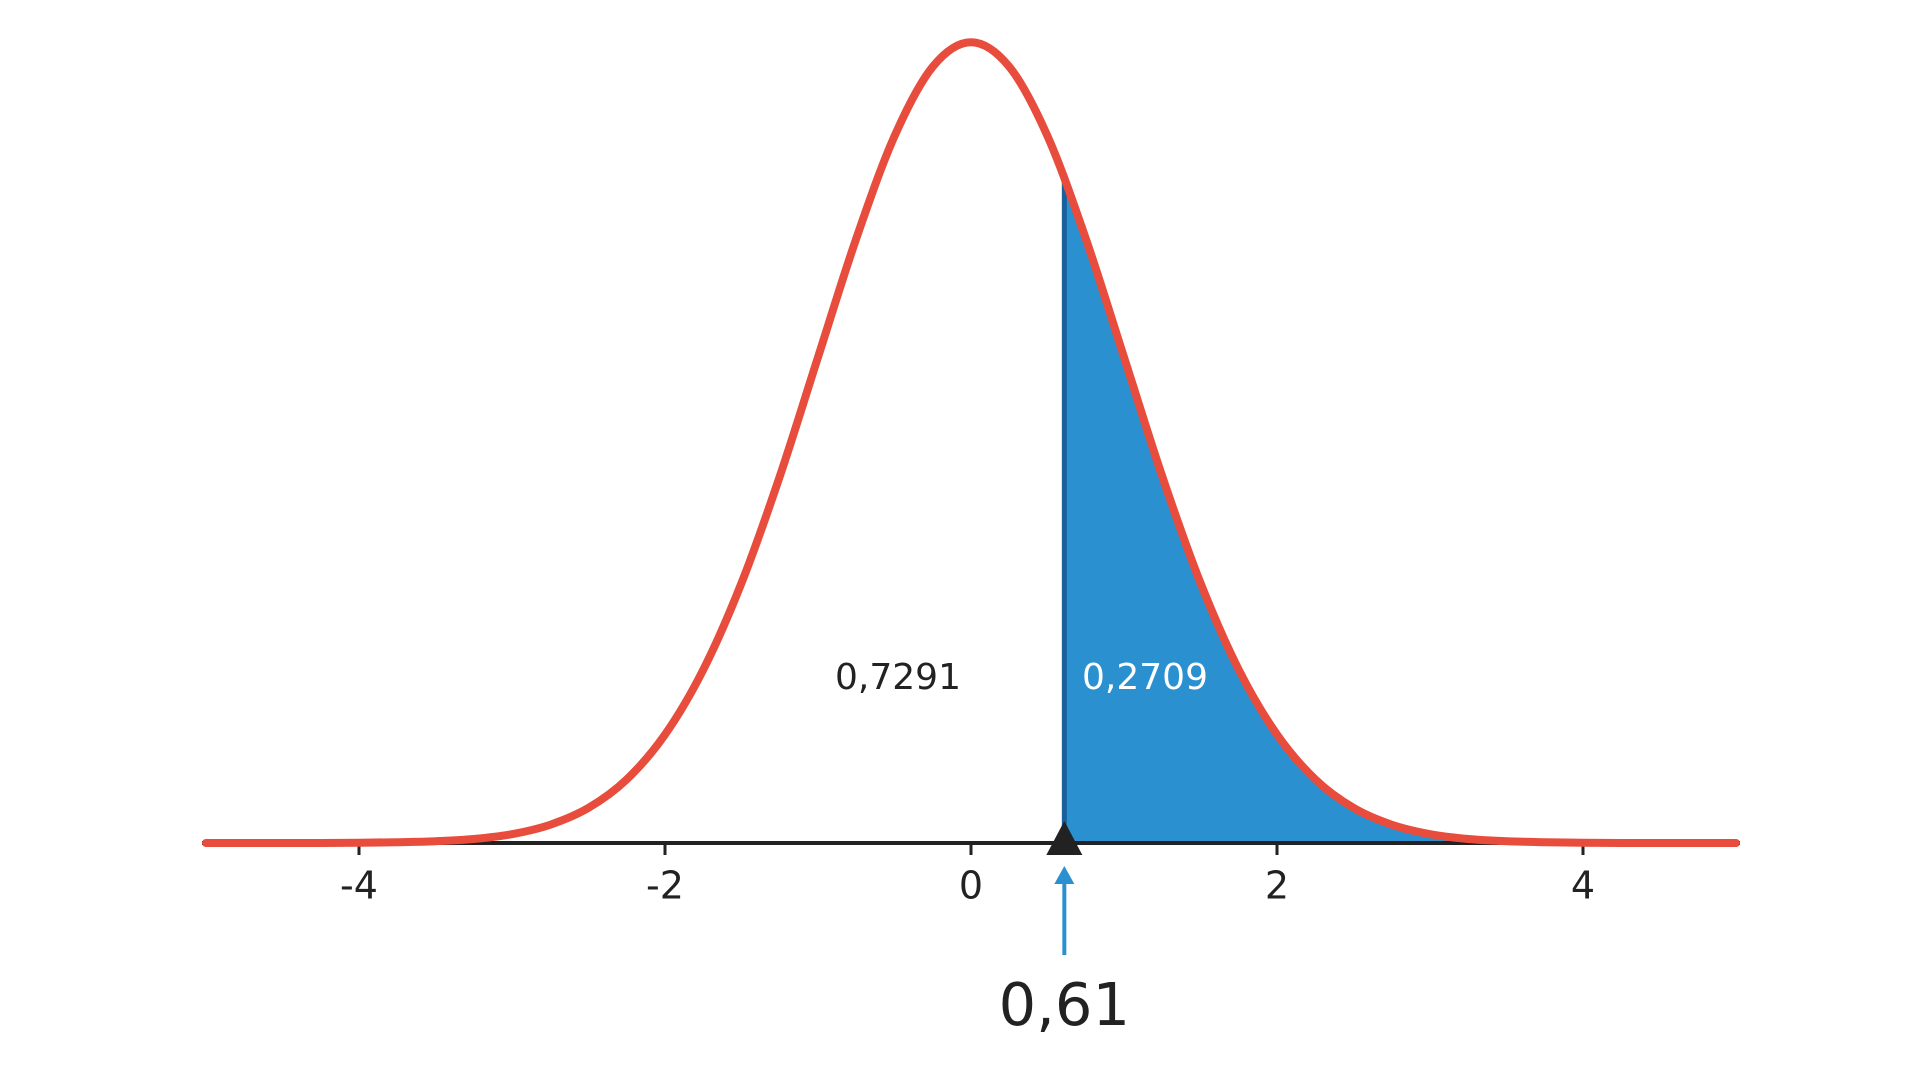 This screenshot has width=1920, height=1080. Describe the element at coordinates (1145, 677) in the screenshot. I see `area-label: 0,2709` at that location.